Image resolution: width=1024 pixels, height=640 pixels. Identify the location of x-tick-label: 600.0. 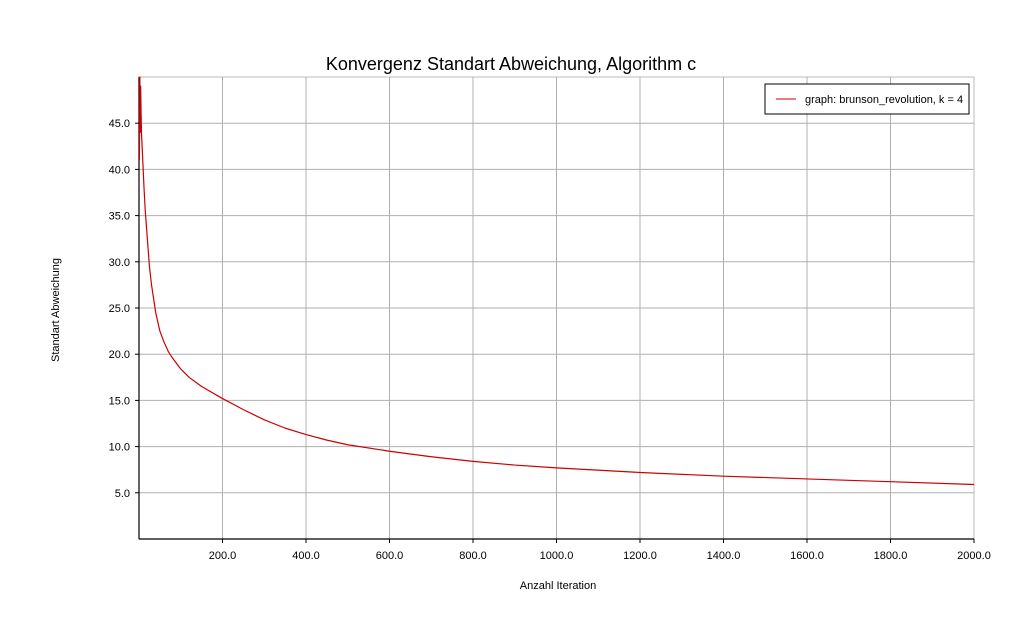
(390, 556).